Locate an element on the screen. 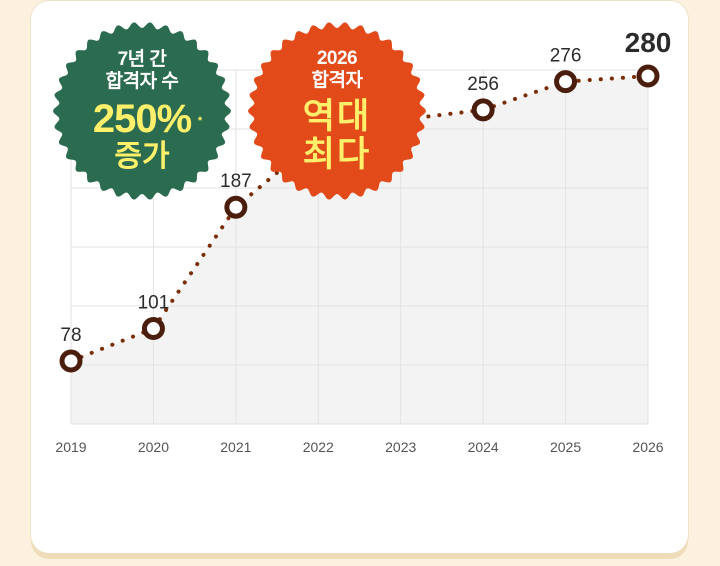  x-tick-label-2023: 2023 is located at coordinates (400, 447).